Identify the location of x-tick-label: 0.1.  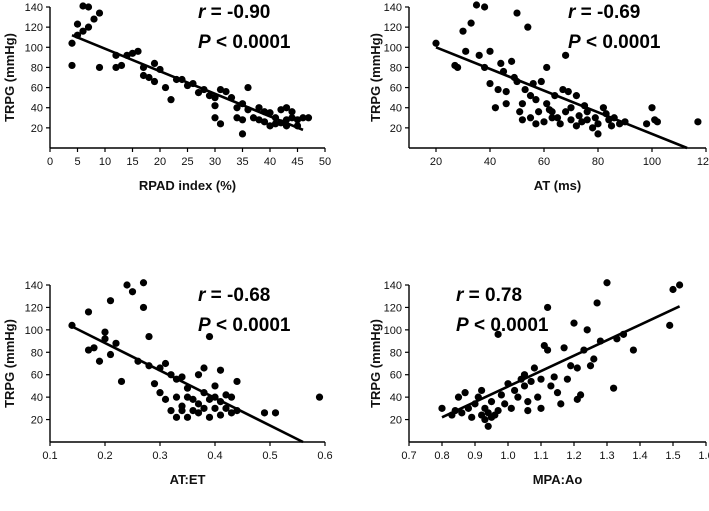
(49, 456).